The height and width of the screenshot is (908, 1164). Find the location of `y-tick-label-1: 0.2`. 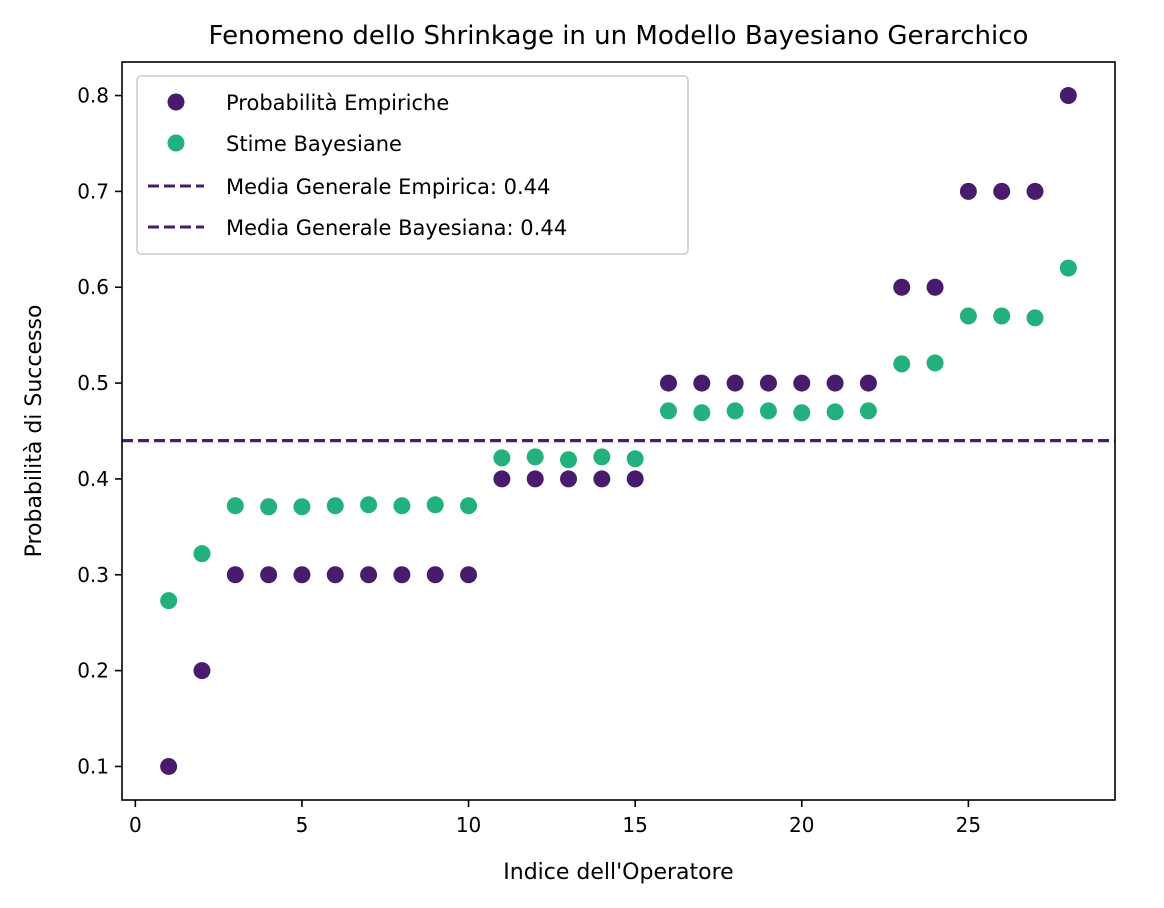

y-tick-label-1: 0.2 is located at coordinates (93, 671).